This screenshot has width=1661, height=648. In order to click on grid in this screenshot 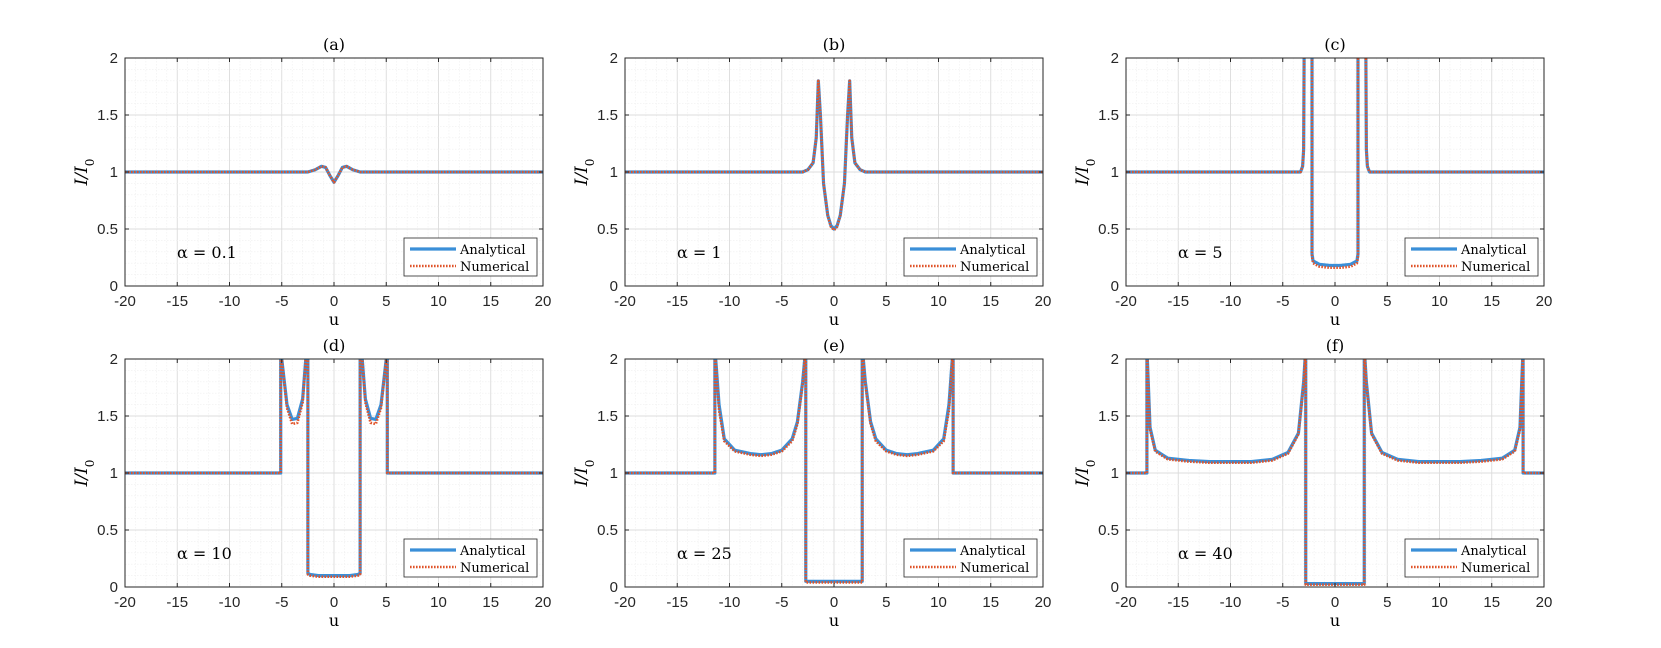, I will do `click(334, 172)`.